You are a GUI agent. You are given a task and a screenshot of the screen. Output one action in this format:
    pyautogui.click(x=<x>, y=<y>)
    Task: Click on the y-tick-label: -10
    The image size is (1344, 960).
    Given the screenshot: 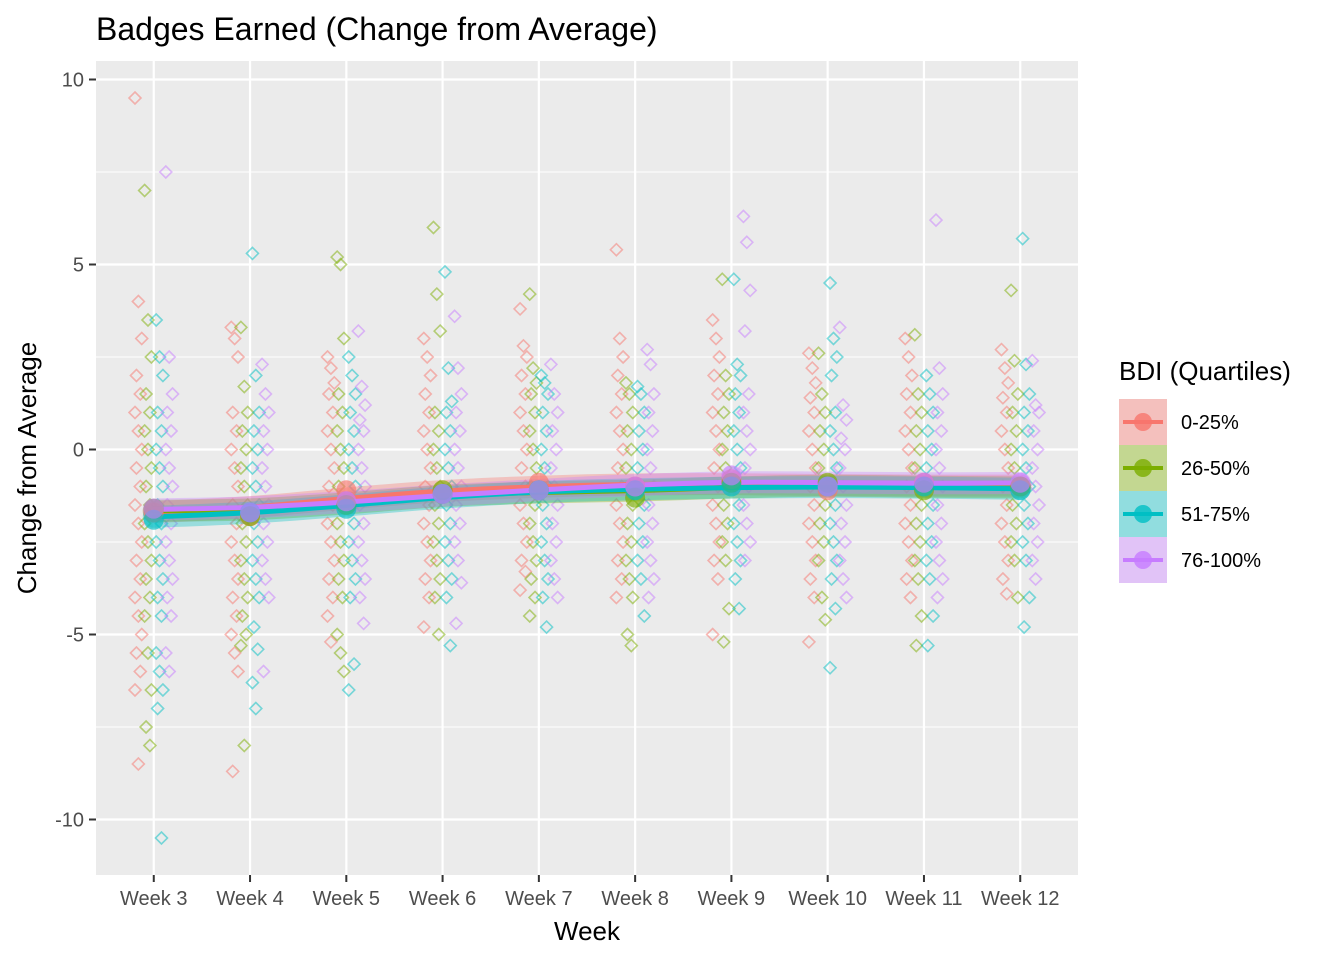 What is the action you would take?
    pyautogui.click(x=69, y=821)
    